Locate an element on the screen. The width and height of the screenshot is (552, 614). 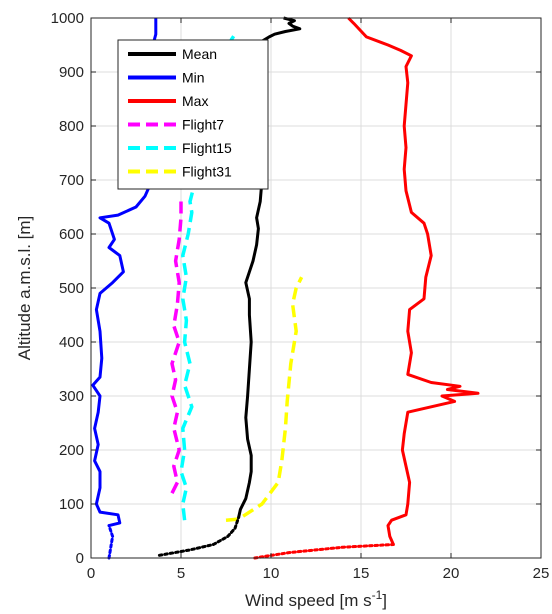
legend-box is located at coordinates (193, 114).